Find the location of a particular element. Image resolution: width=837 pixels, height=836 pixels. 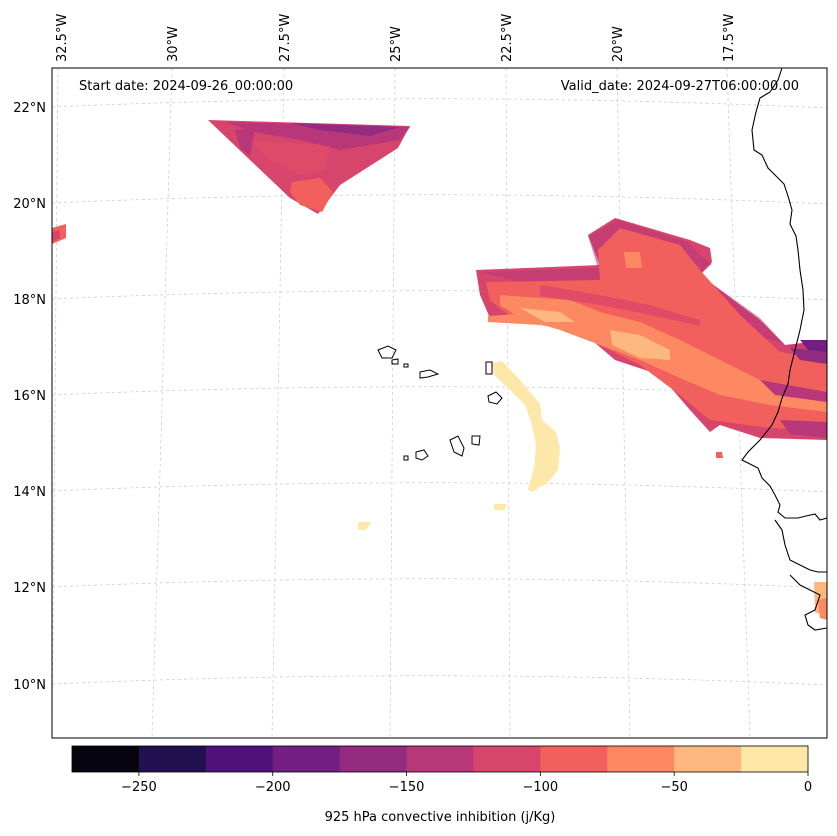

island-santiago is located at coordinates (457, 446).